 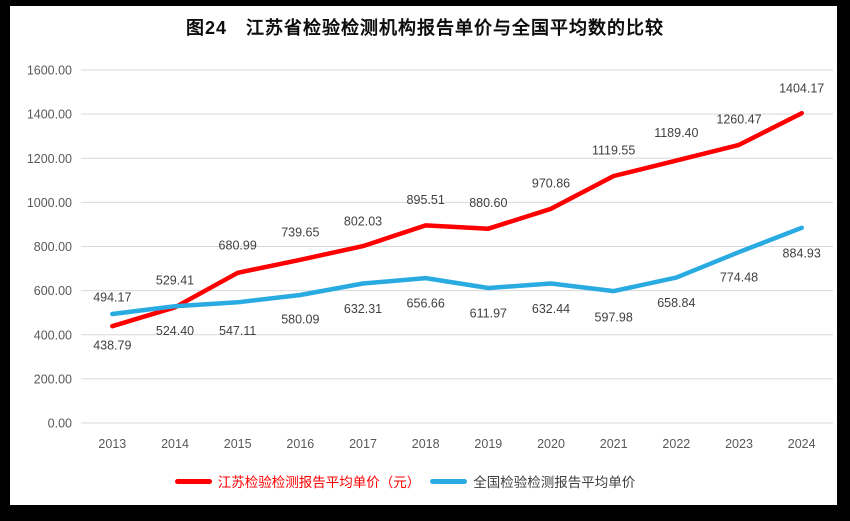 What do you see at coordinates (614, 318) in the screenshot?
I see `data-label: 597.98` at bounding box center [614, 318].